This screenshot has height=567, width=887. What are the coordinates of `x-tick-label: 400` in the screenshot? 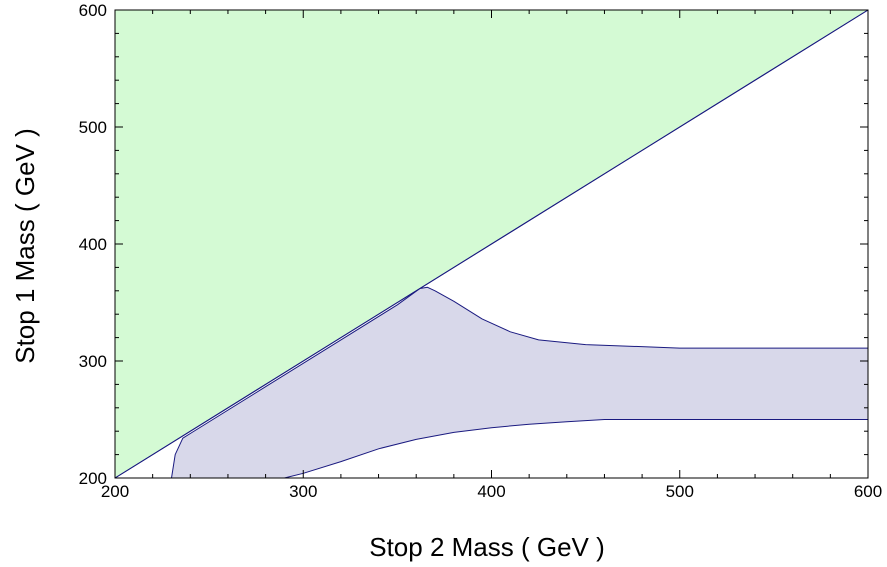 It's located at (491, 491).